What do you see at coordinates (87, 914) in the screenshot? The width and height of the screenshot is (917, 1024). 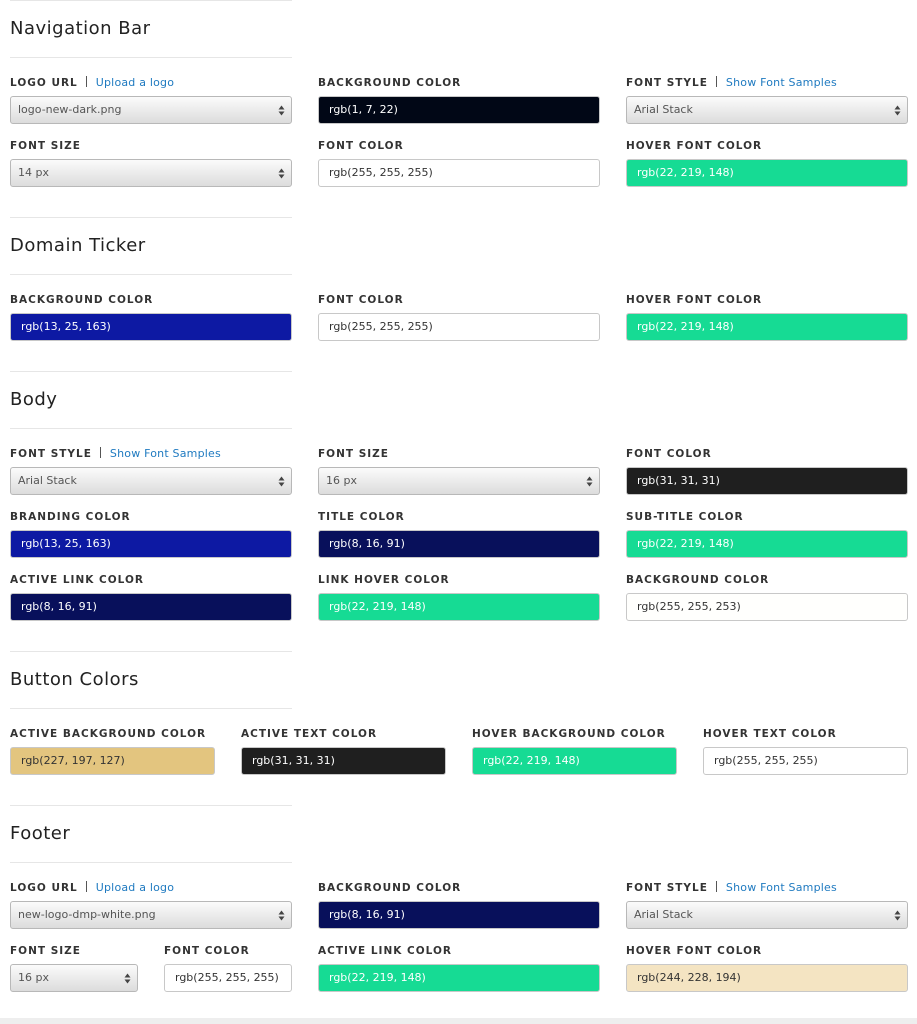 I see `field-value: new-logo-dmp-white.png` at bounding box center [87, 914].